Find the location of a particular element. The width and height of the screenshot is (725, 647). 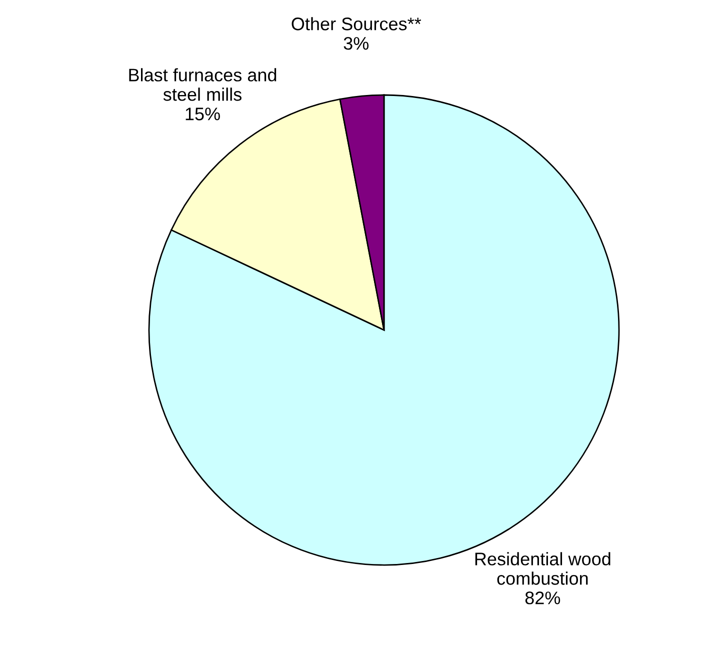

slice-label: Residential wood combustion 82% is located at coordinates (542, 578).